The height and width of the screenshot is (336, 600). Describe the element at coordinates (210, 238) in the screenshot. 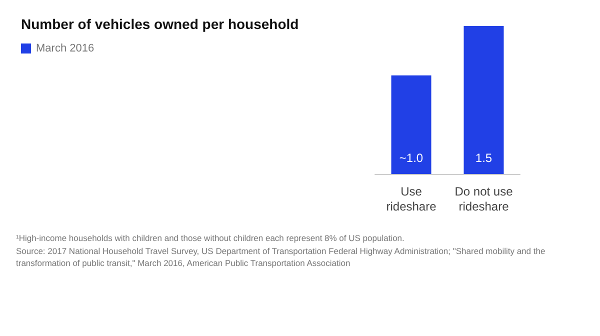

I see `text: ¹High-income households with children and those without children each represent 8% of US population.` at that location.